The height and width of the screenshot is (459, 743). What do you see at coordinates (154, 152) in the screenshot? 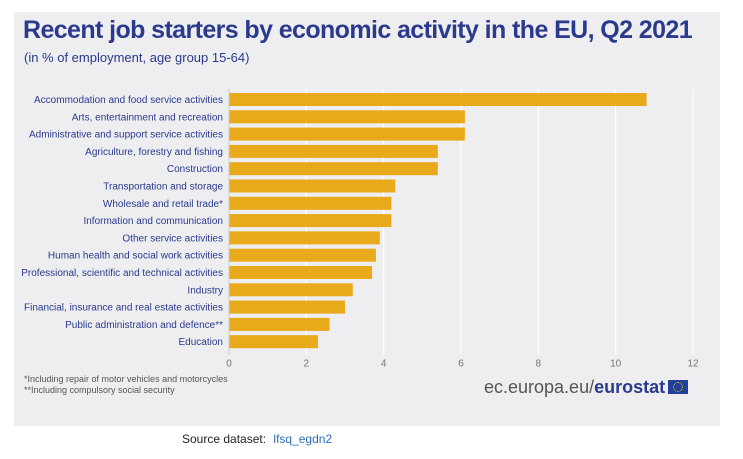
I see `category-label-3: Agriculture, forestry and fishing` at bounding box center [154, 152].